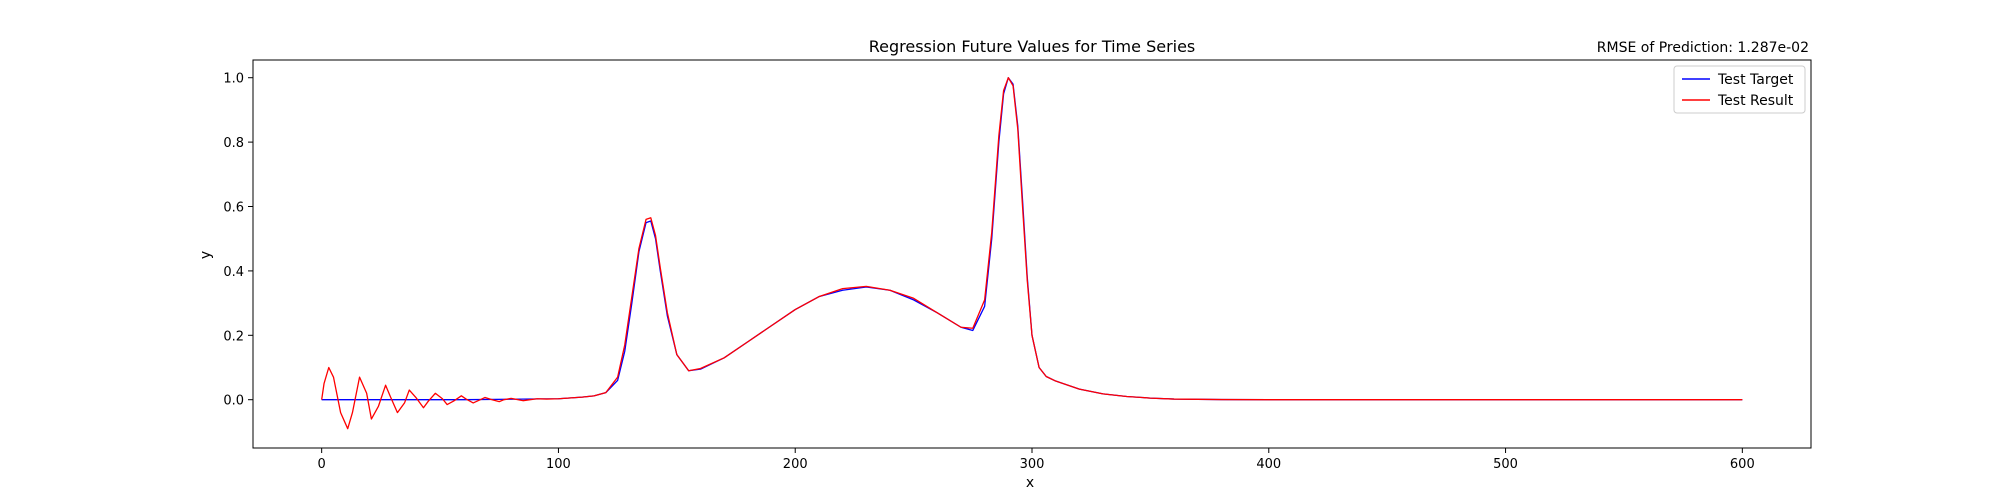 Image resolution: width=2000 pixels, height=500 pixels. I want to click on x-tick-label: 400, so click(1268, 464).